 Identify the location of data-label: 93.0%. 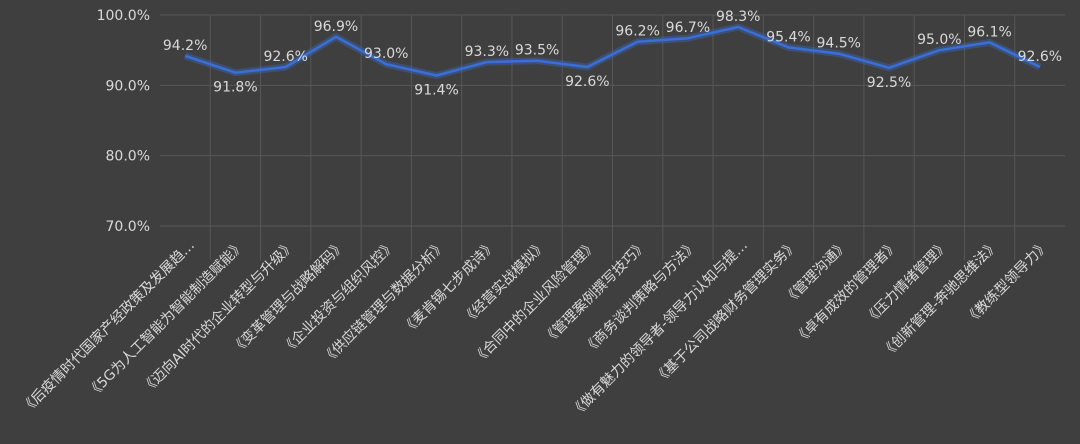
(386, 54).